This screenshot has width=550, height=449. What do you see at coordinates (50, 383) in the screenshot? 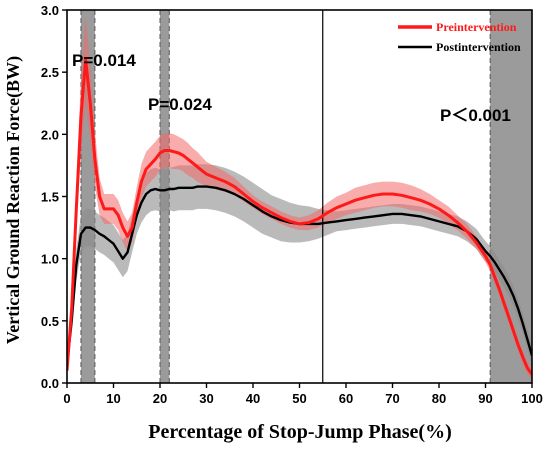
I see `y-tick-label-0: 0.0` at bounding box center [50, 383].